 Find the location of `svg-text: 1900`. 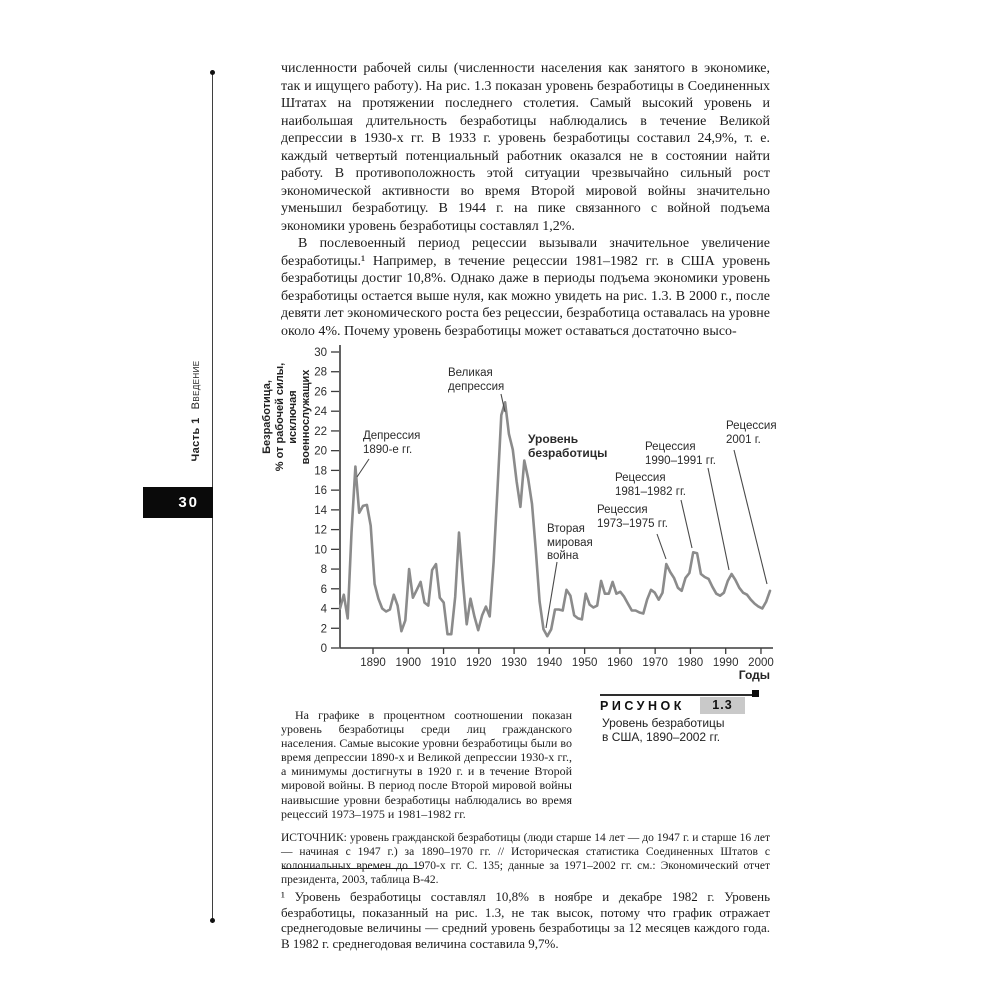

svg-text: 1900 is located at coordinates (408, 663).